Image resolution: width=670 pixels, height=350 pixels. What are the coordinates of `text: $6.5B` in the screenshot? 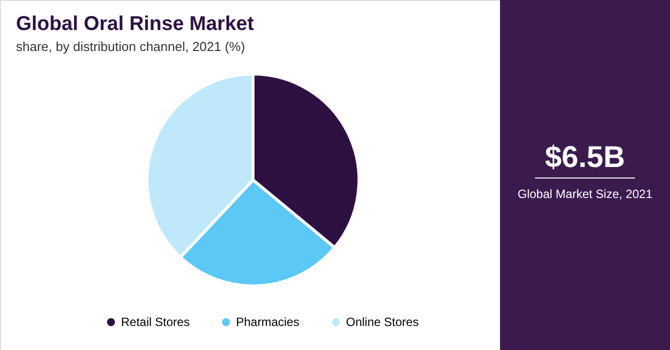 It's located at (585, 157).